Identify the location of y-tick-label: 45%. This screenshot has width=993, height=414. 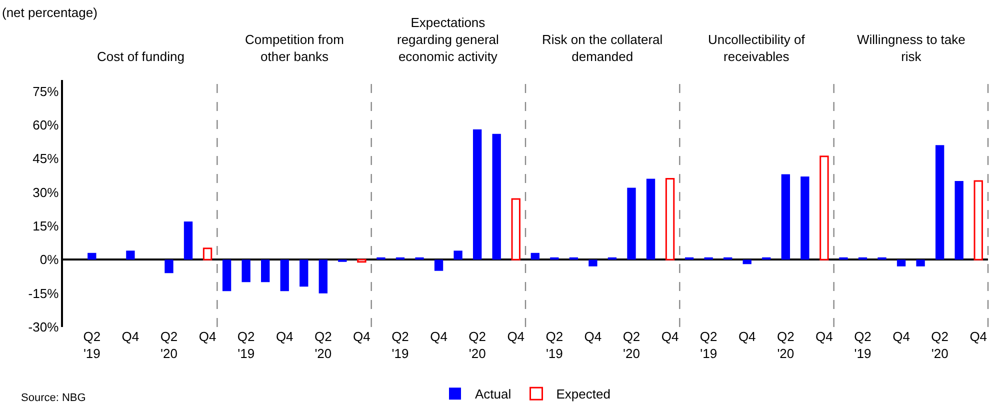
(46, 158).